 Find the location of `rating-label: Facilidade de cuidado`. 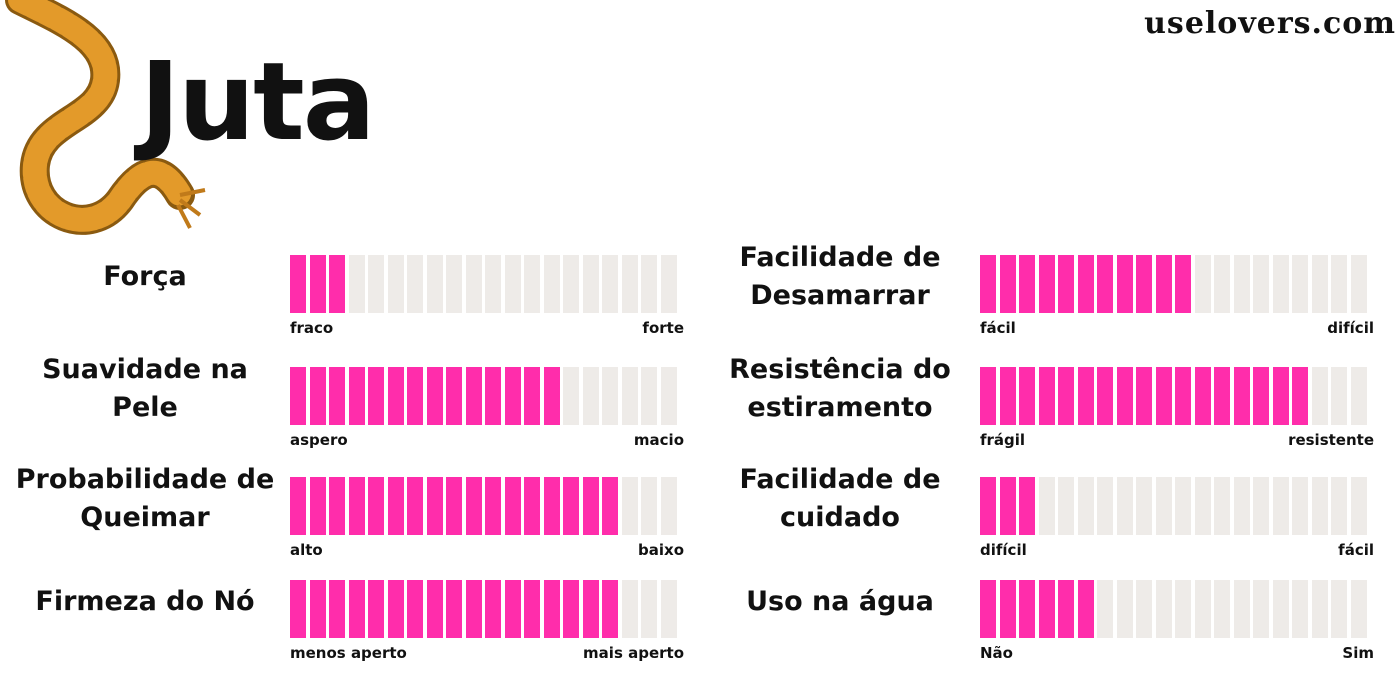

rating-label: Facilidade de cuidado is located at coordinates (840, 498).